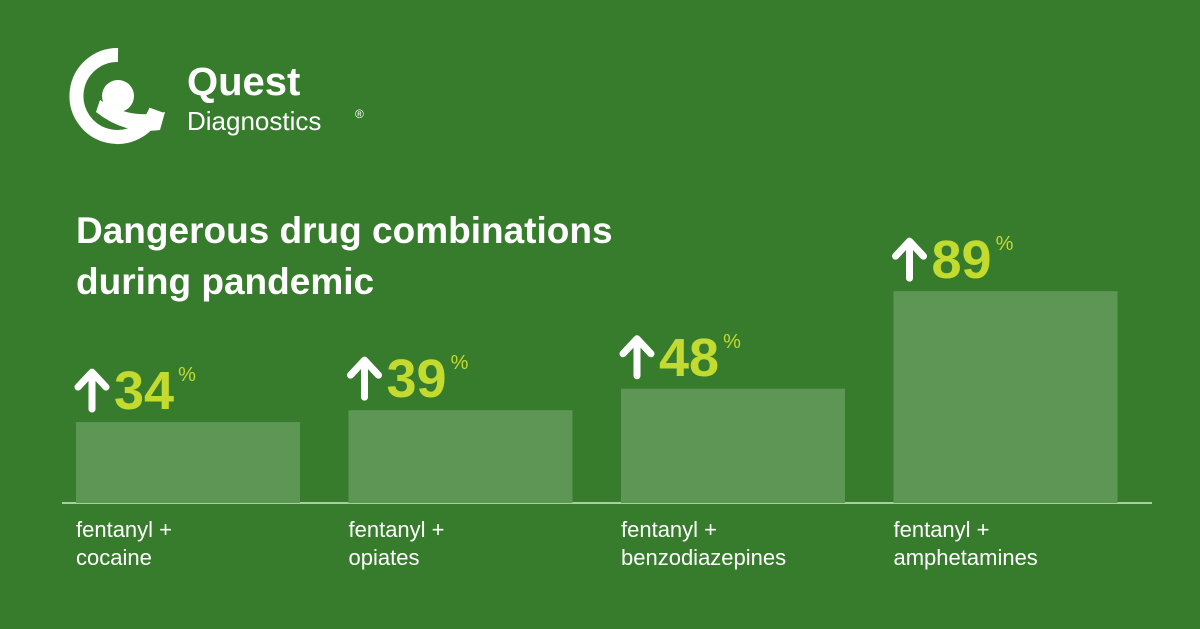 This screenshot has width=1200, height=629. Describe the element at coordinates (344, 230) in the screenshot. I see `chart-title: Dangerous drug combinations` at that location.